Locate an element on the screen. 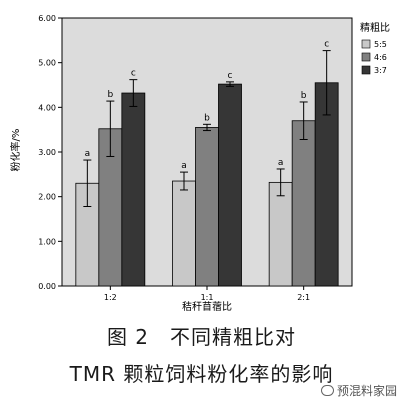 The image size is (403, 403). x-tick-label: 1:1 is located at coordinates (207, 297).